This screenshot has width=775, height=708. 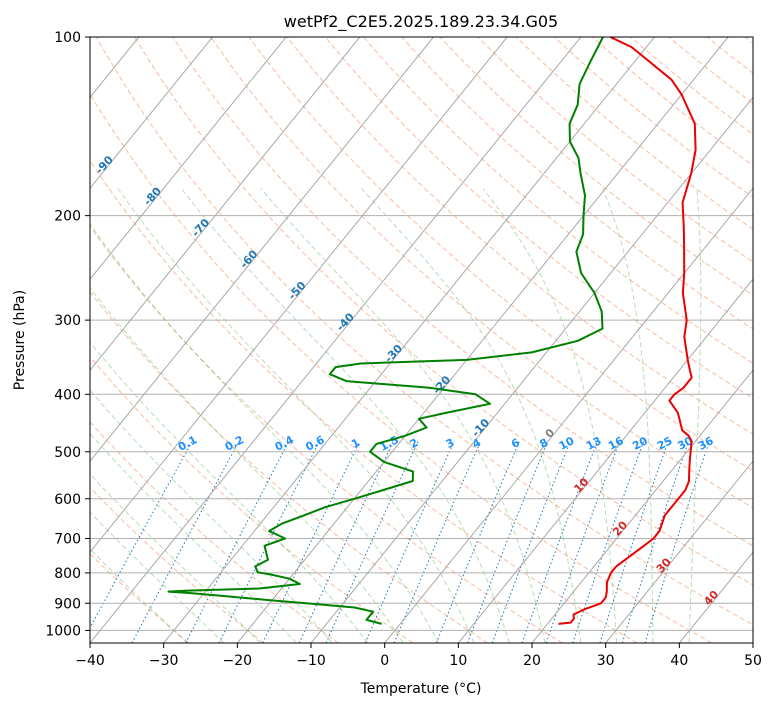 What do you see at coordinates (63, 631) in the screenshot?
I see `y-tick-label: 1000` at bounding box center [63, 631].